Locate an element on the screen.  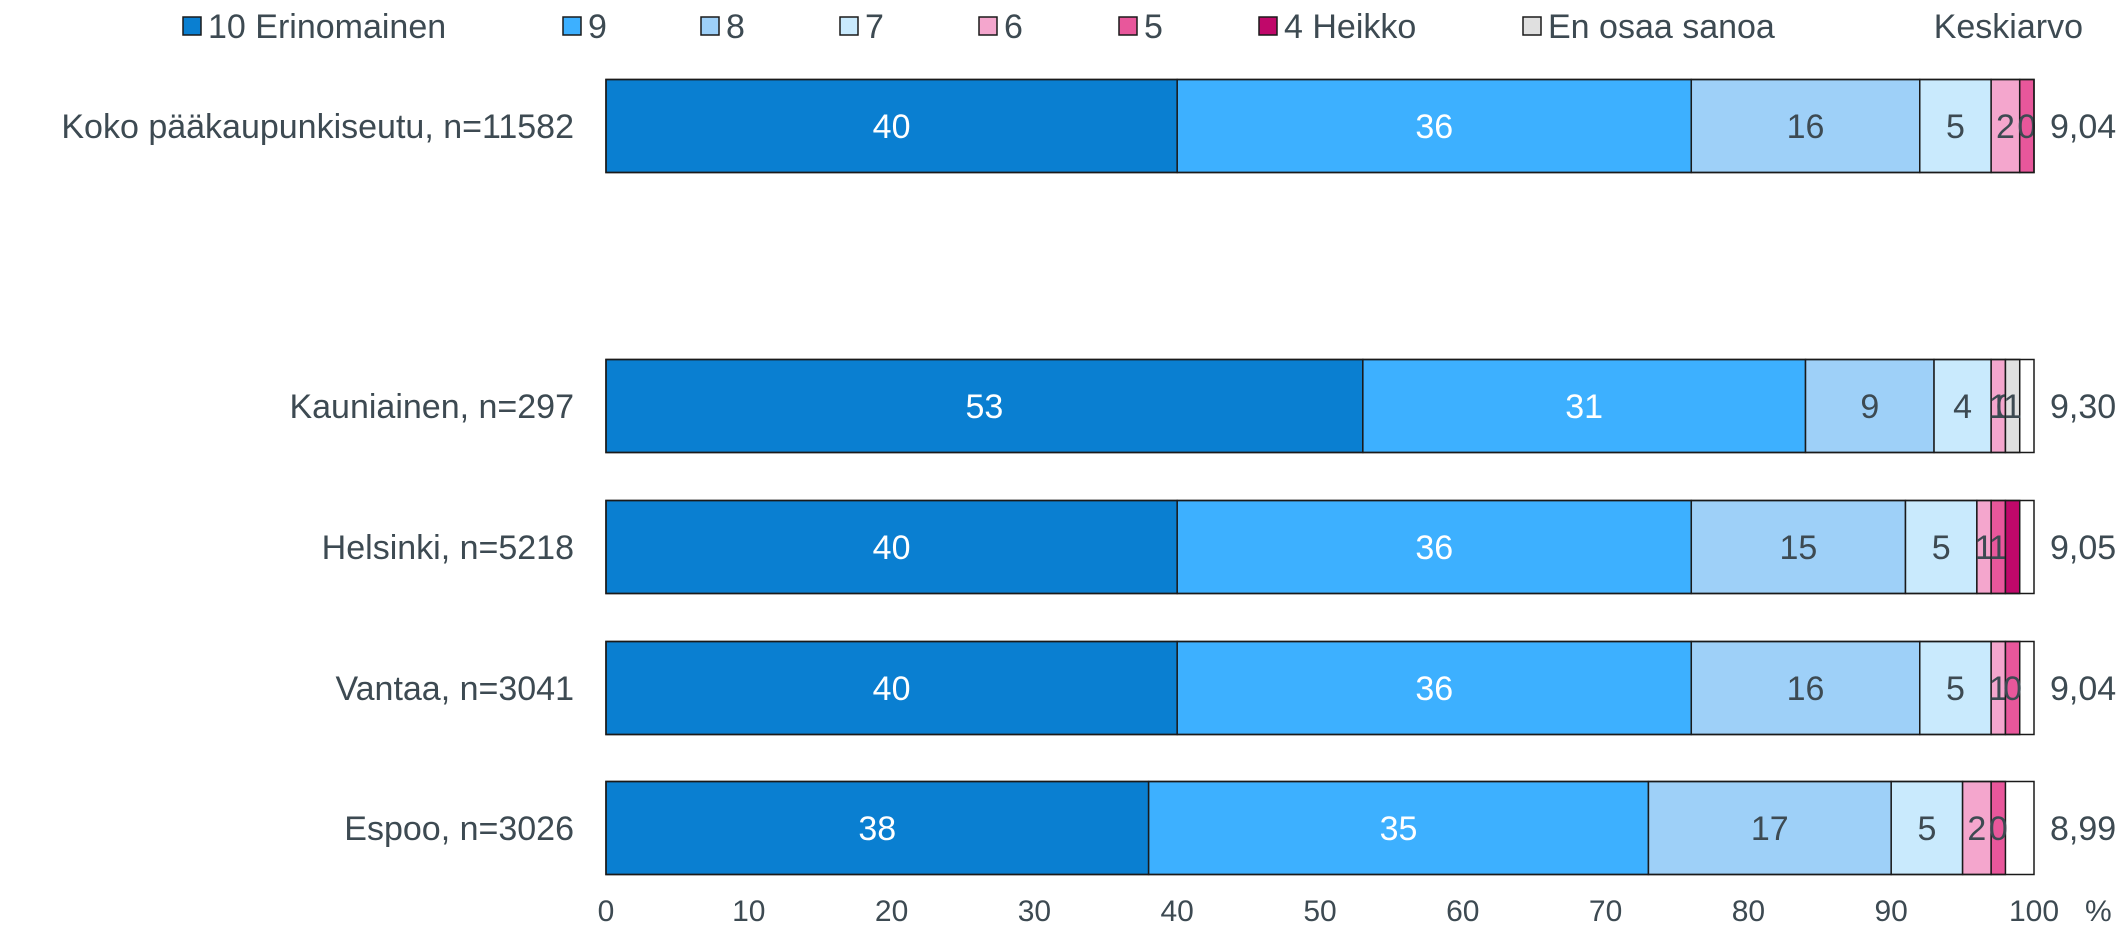
category-label: Helsinki, n=5218 is located at coordinates (448, 548).